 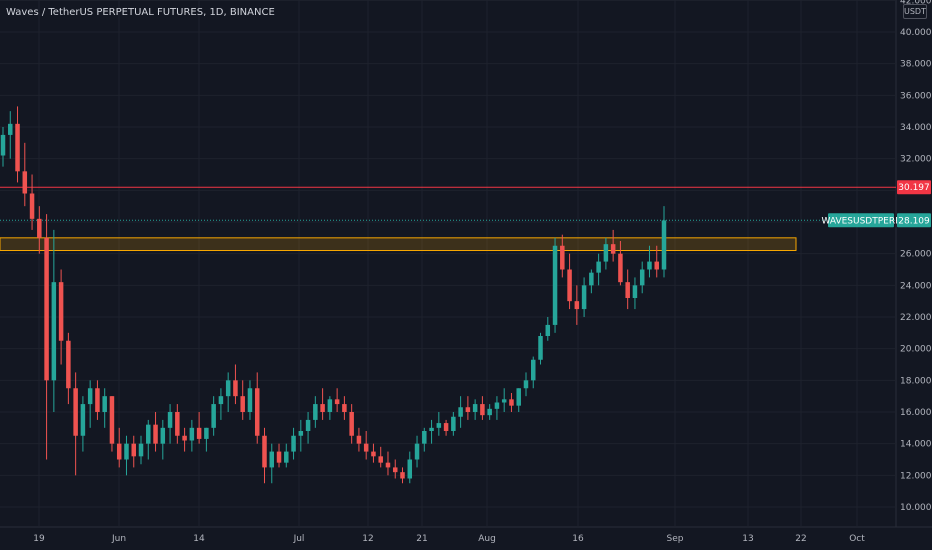 I want to click on time-tick-label: 12, so click(x=367, y=539).